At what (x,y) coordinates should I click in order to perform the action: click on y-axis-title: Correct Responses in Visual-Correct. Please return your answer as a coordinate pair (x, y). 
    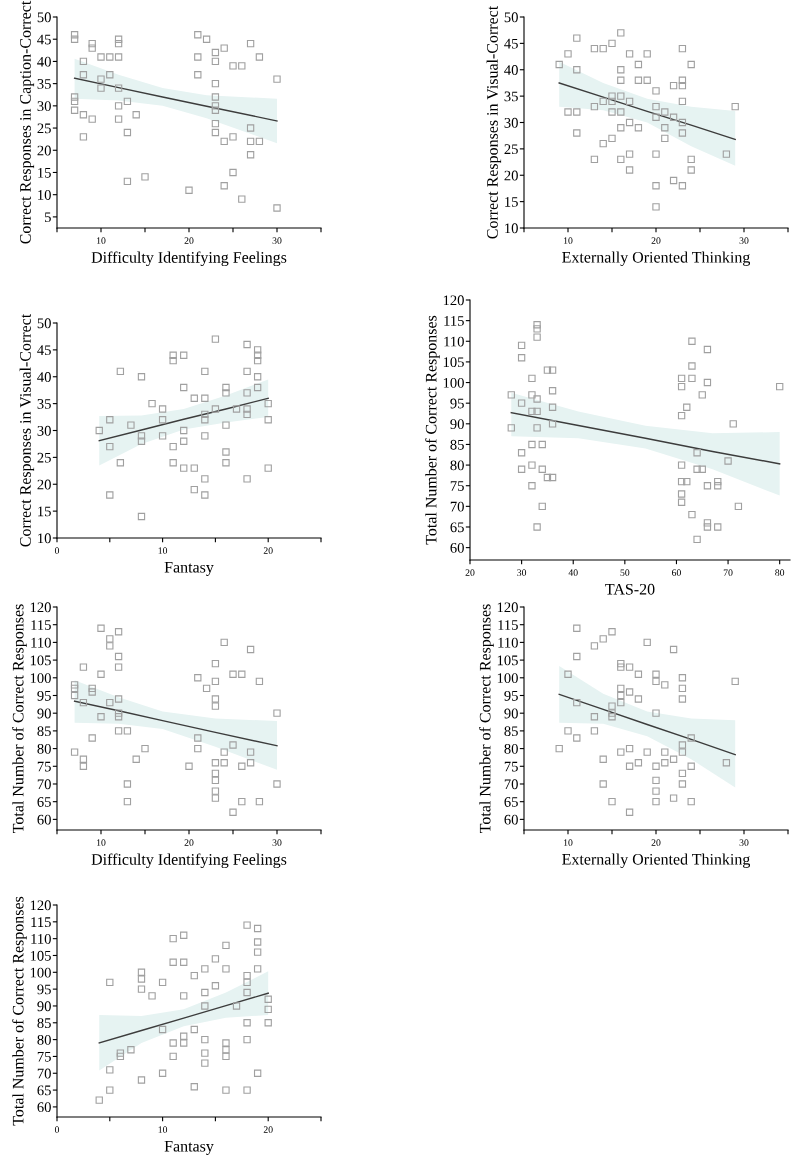
    Looking at the image, I should click on (494, 122).